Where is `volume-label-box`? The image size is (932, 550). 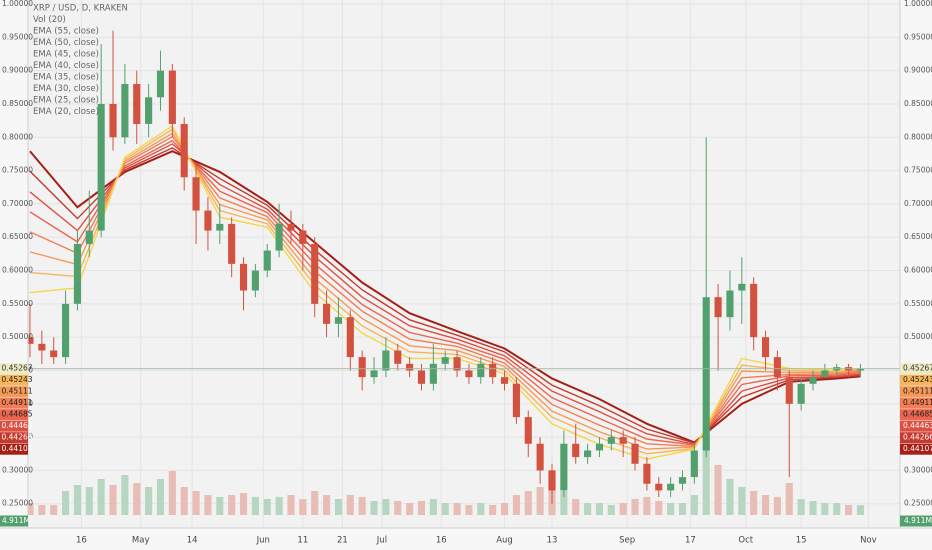 volume-label-box is located at coordinates (916, 521).